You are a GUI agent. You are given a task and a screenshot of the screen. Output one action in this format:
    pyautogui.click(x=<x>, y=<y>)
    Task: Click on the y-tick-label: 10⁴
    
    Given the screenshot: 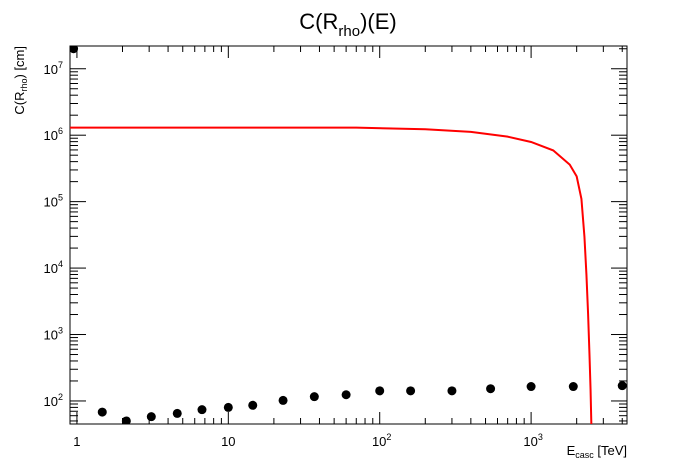 What is the action you would take?
    pyautogui.click(x=53, y=267)
    